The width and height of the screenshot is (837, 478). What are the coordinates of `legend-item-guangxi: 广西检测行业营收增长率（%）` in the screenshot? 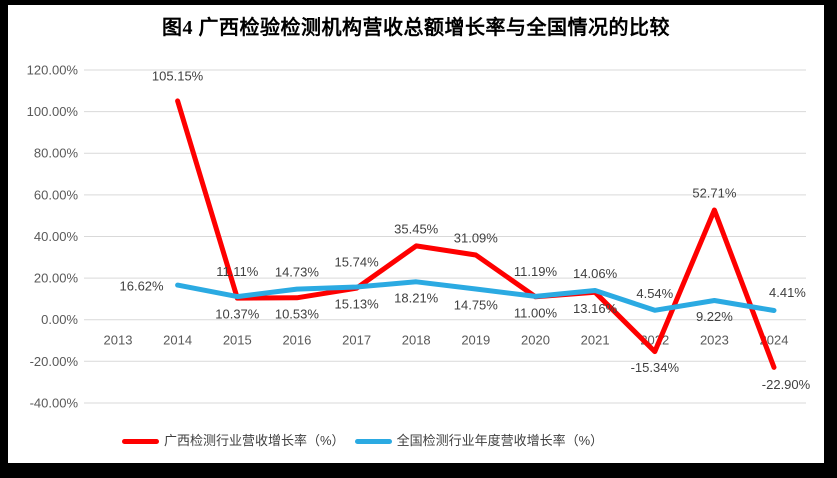 It's located at (233, 441).